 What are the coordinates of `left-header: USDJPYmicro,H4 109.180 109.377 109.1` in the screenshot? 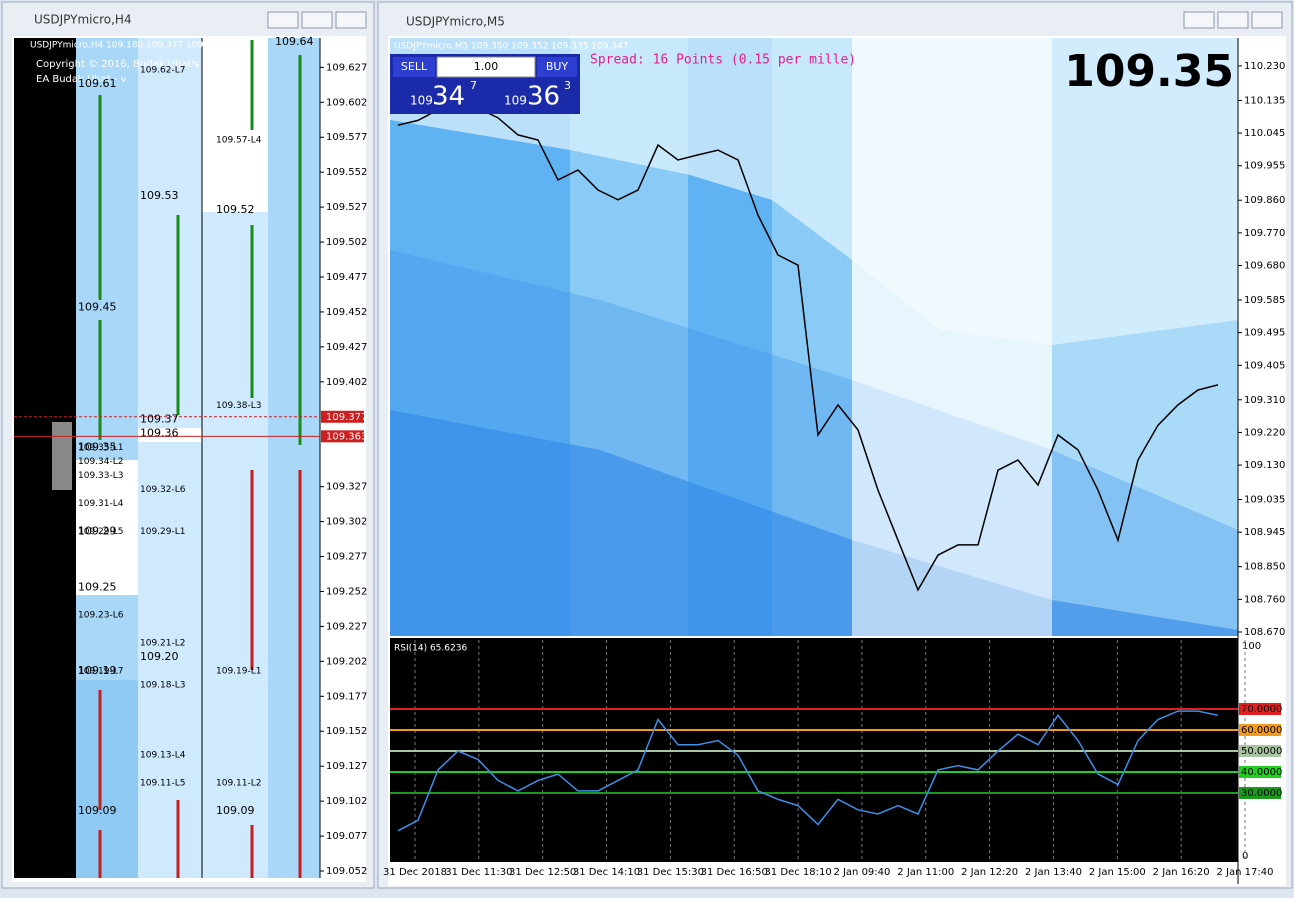 It's located at (121, 46).